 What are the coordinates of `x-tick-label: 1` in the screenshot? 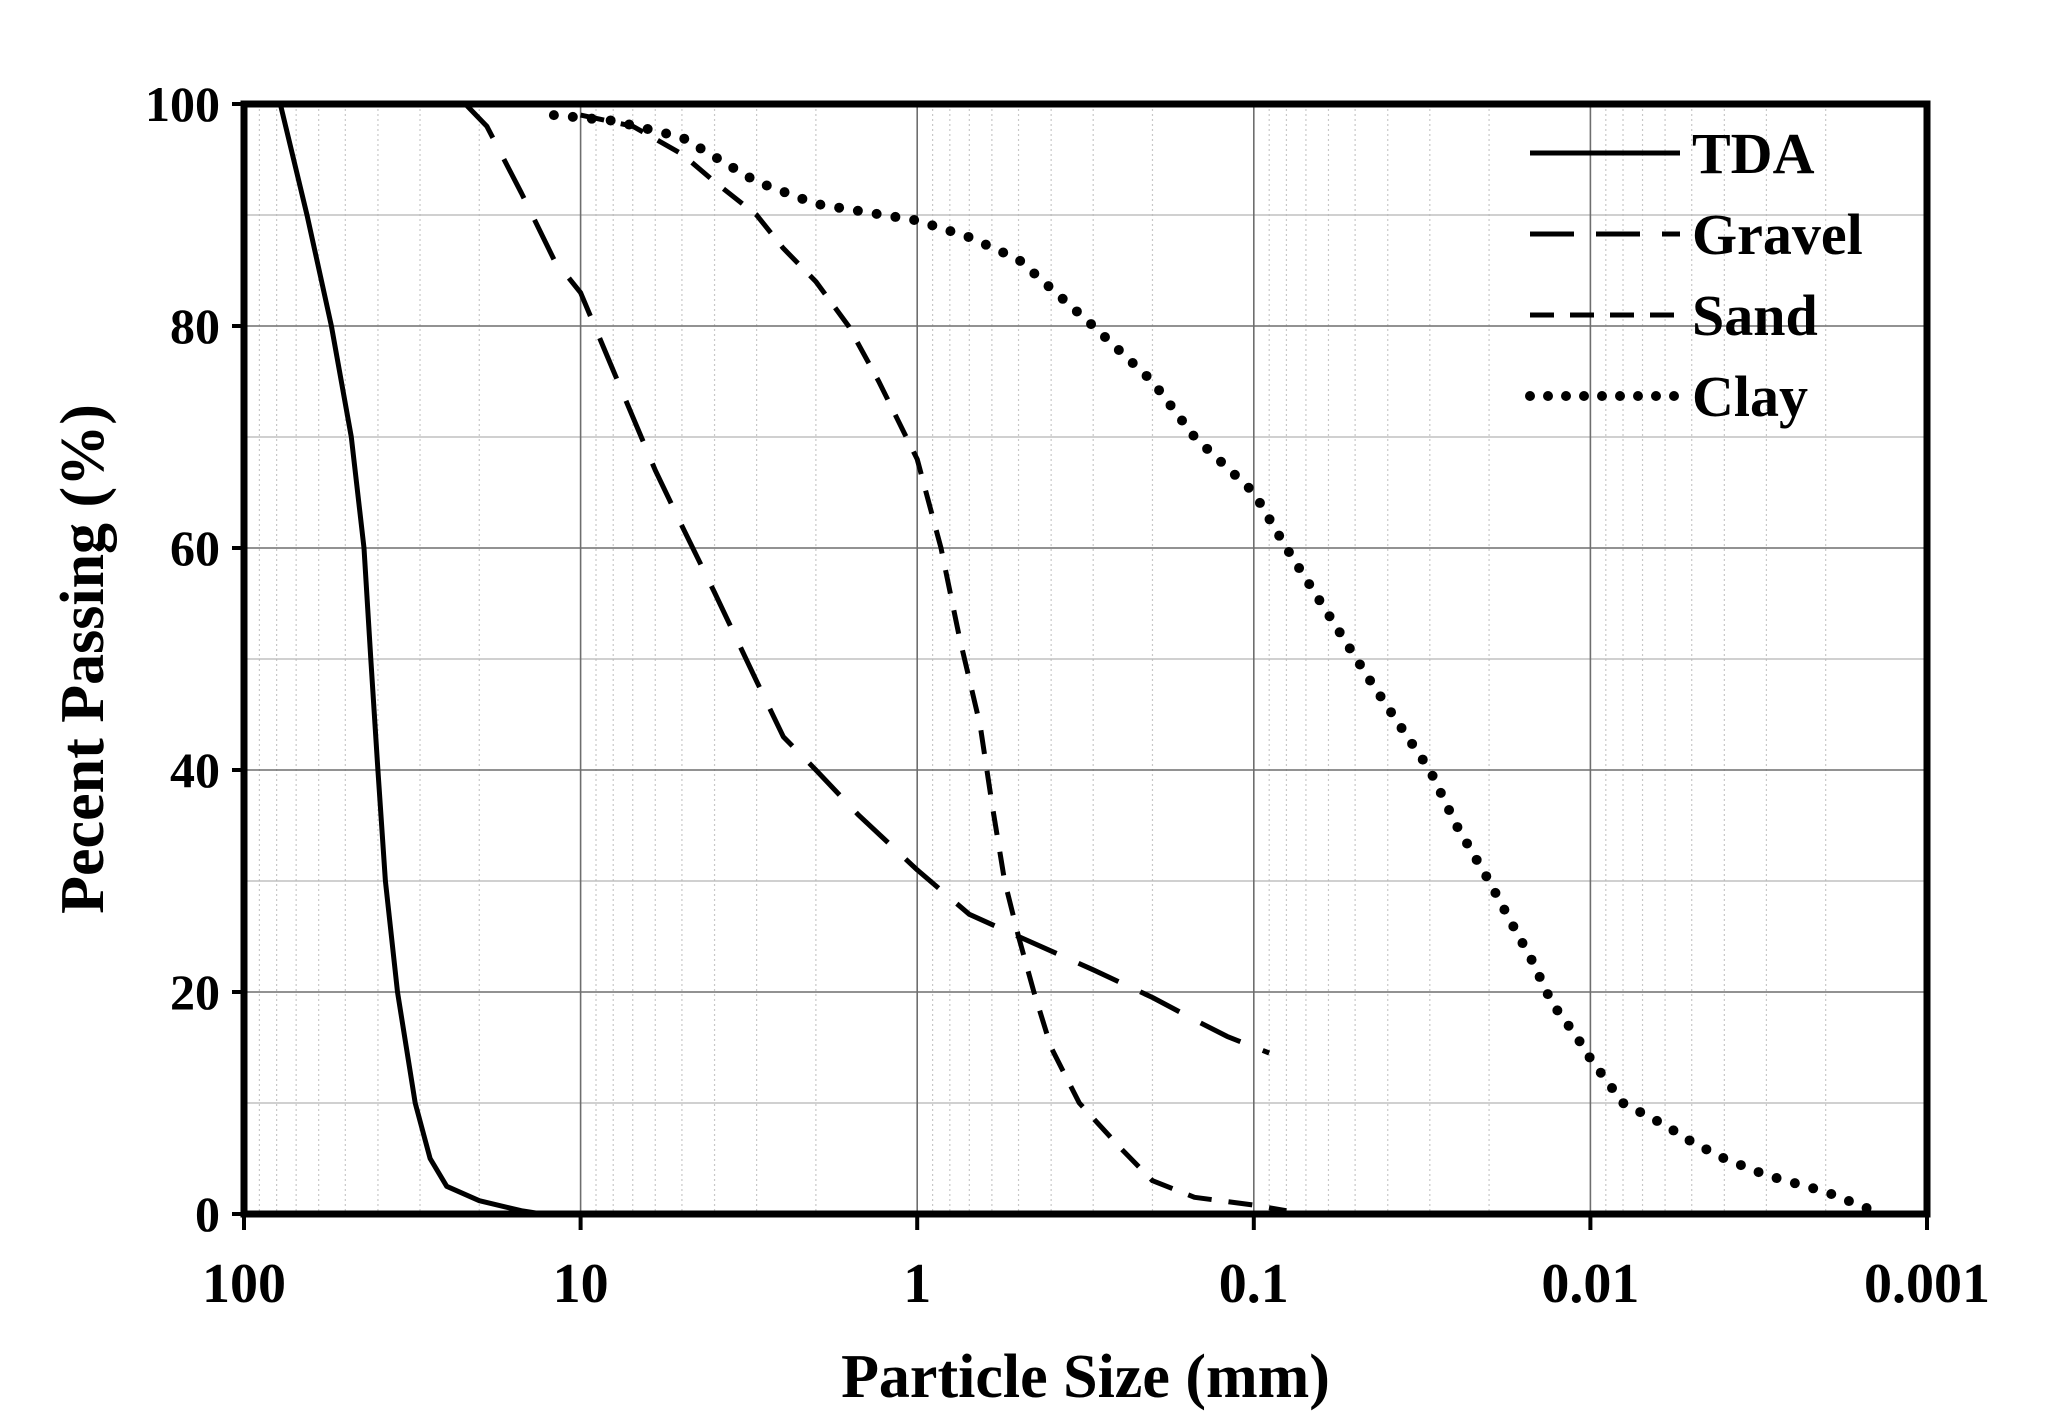 It's located at (917, 1284).